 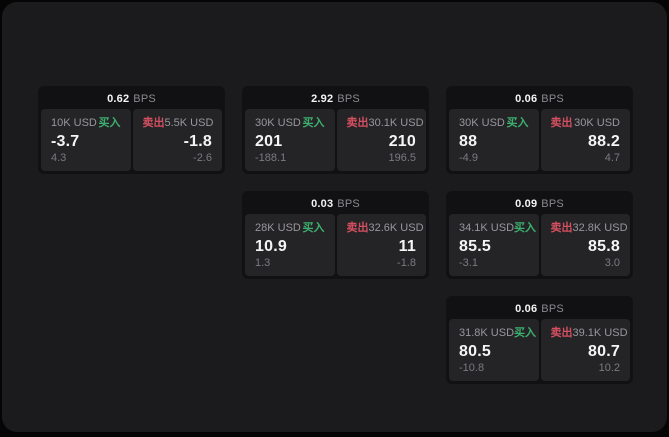 I want to click on sell-delta: 10.2, so click(x=609, y=368).